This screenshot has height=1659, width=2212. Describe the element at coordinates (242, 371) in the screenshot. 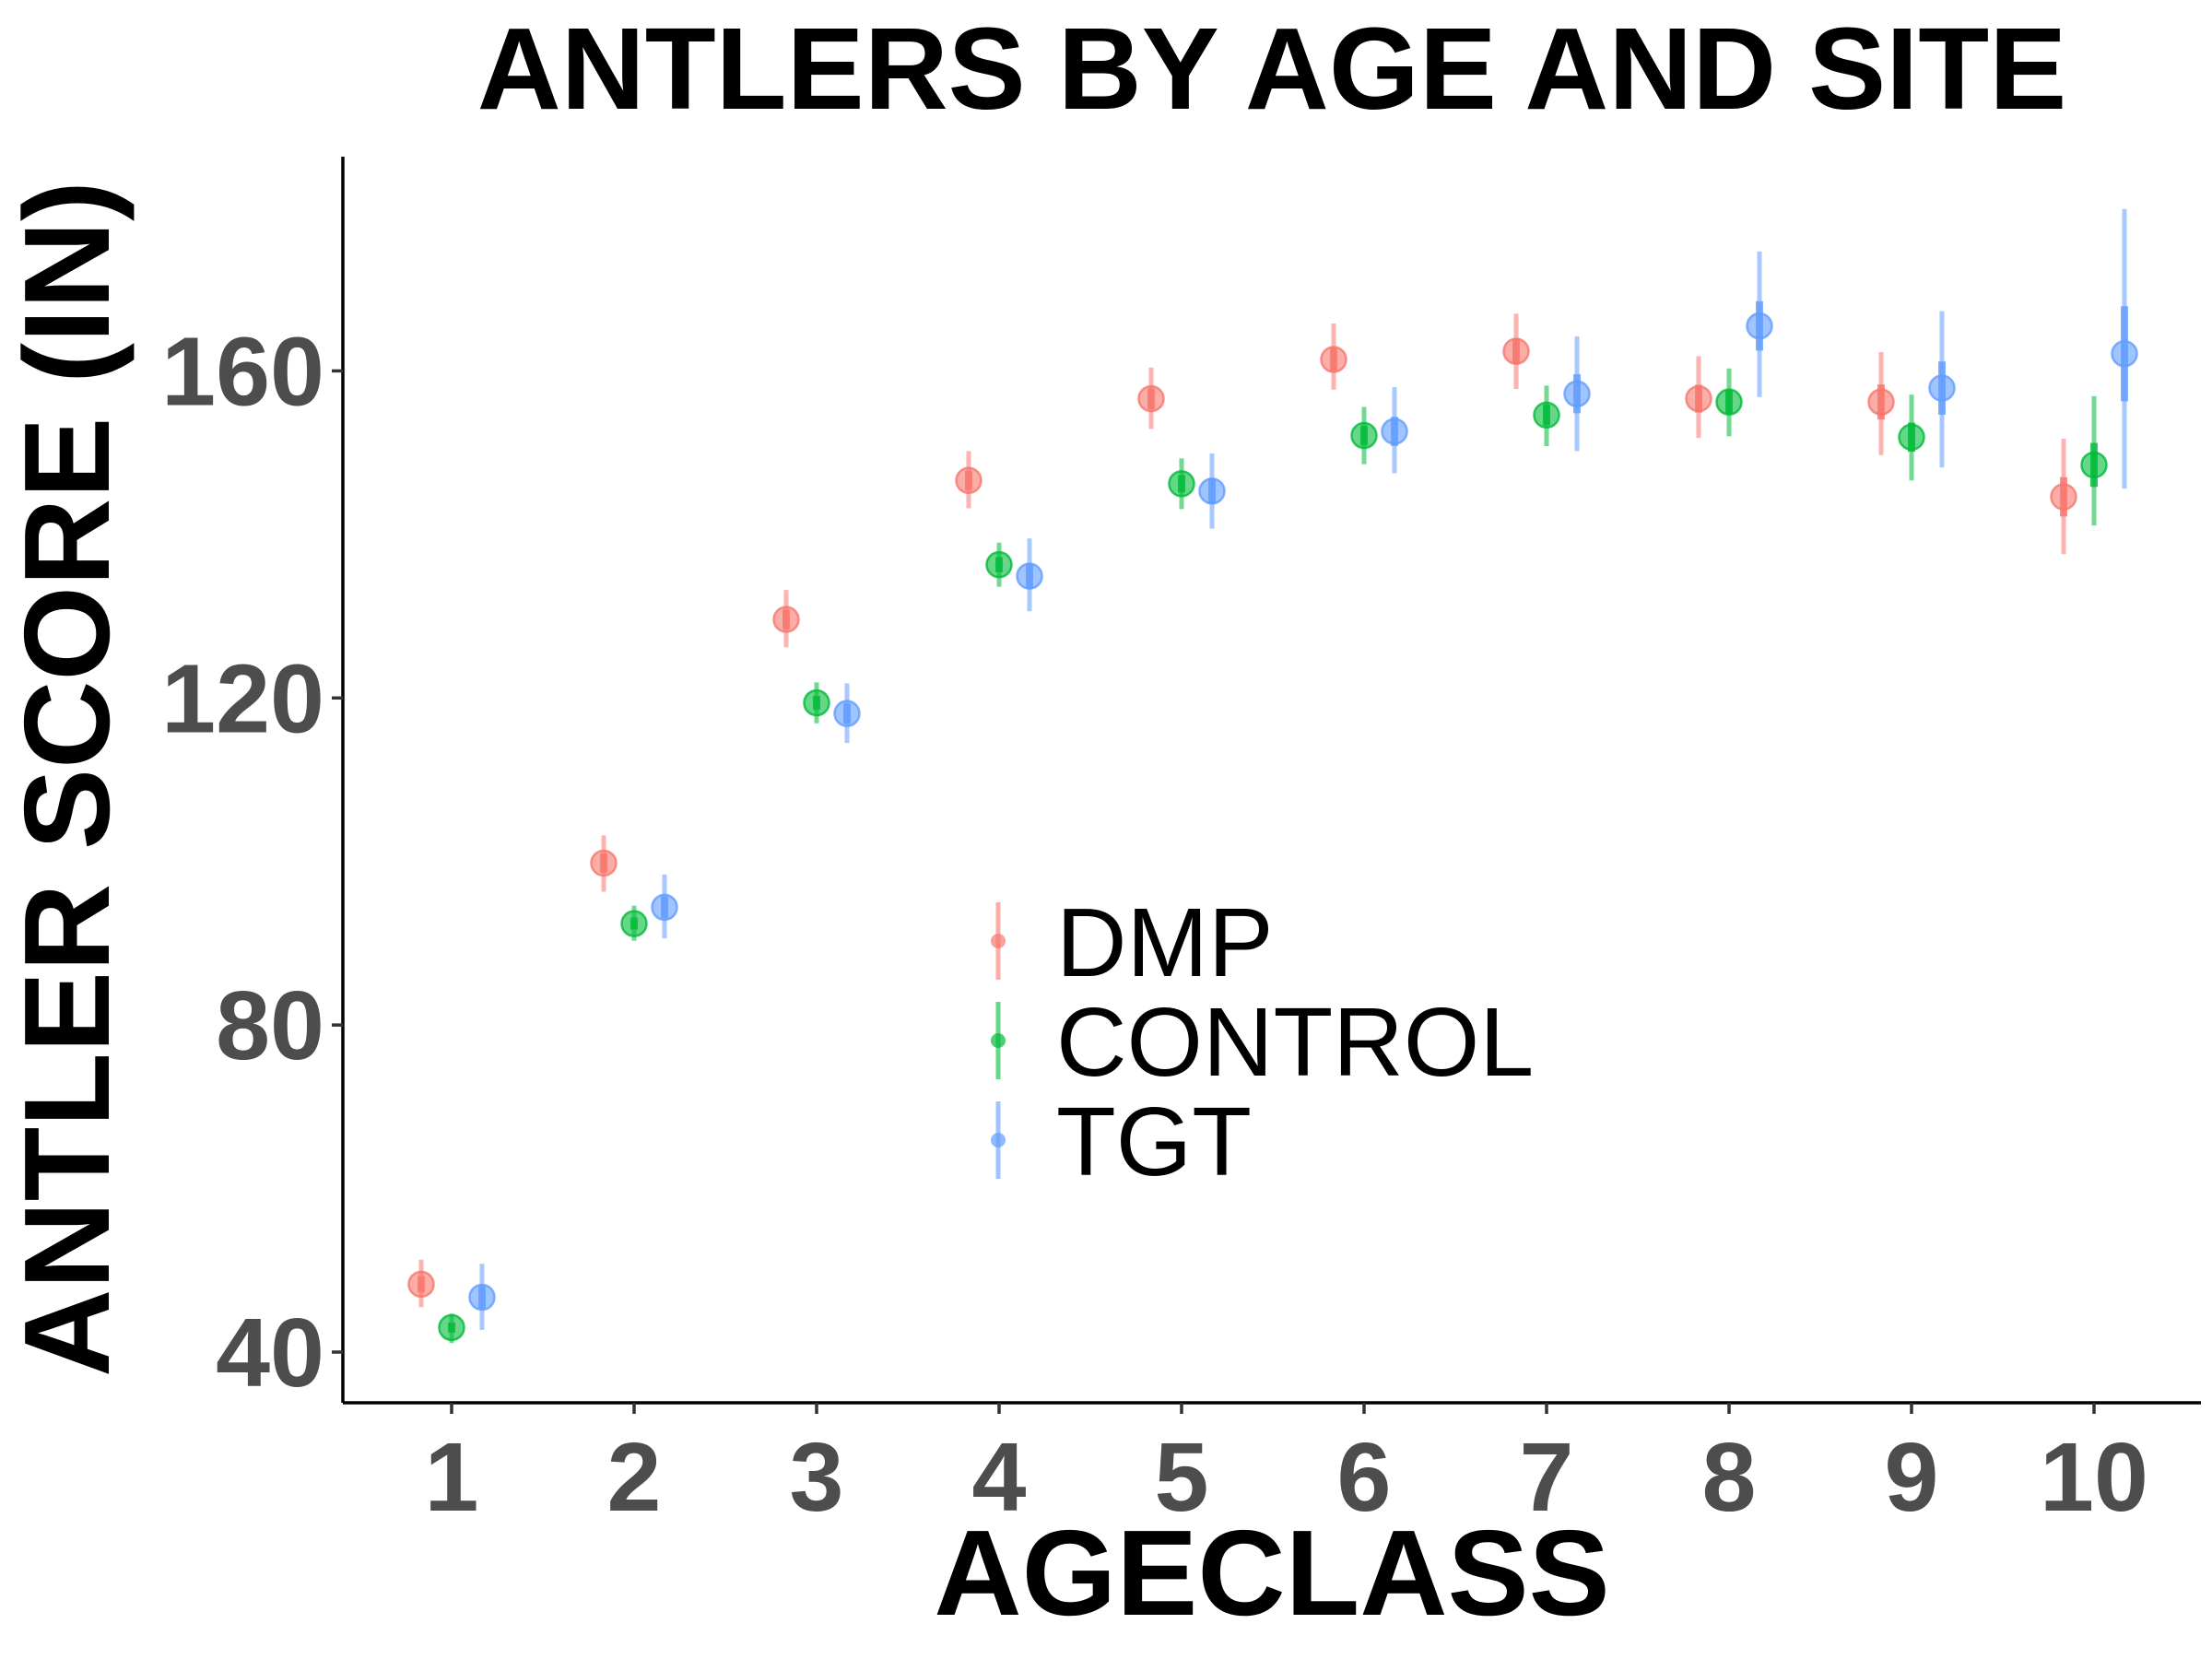

I see `y-tick-label: 160` at that location.